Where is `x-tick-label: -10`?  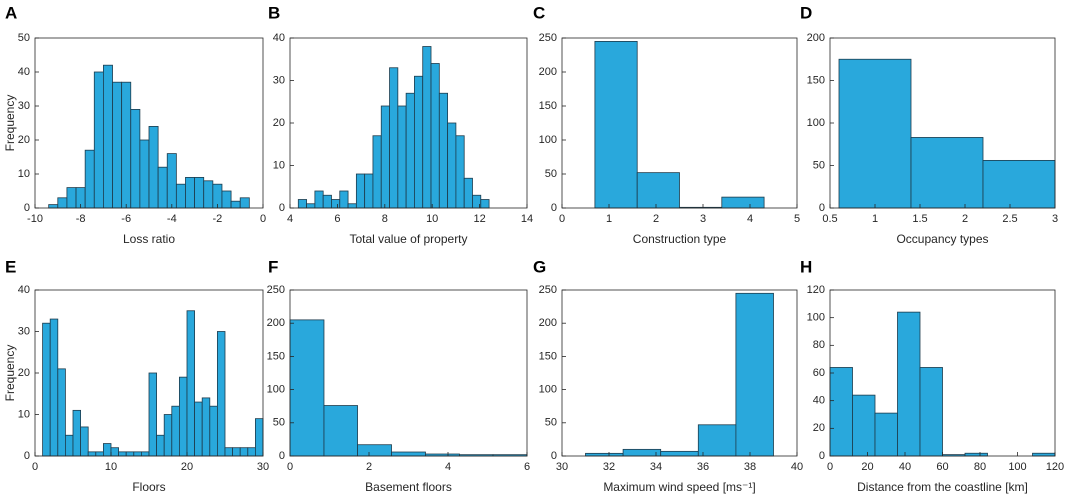 x-tick-label: -10 is located at coordinates (35, 219).